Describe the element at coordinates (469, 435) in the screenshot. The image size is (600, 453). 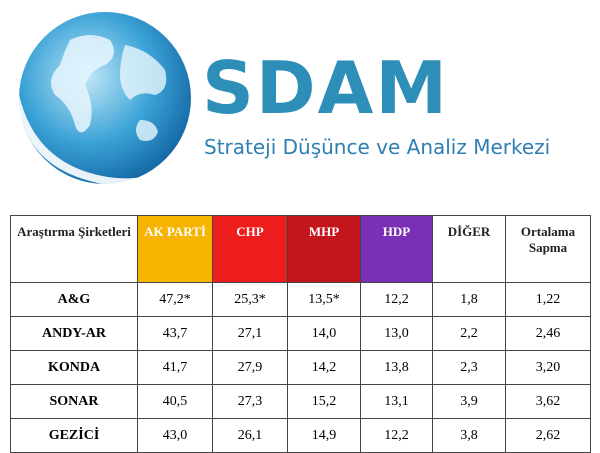
I see `value-cell: 3,8` at that location.